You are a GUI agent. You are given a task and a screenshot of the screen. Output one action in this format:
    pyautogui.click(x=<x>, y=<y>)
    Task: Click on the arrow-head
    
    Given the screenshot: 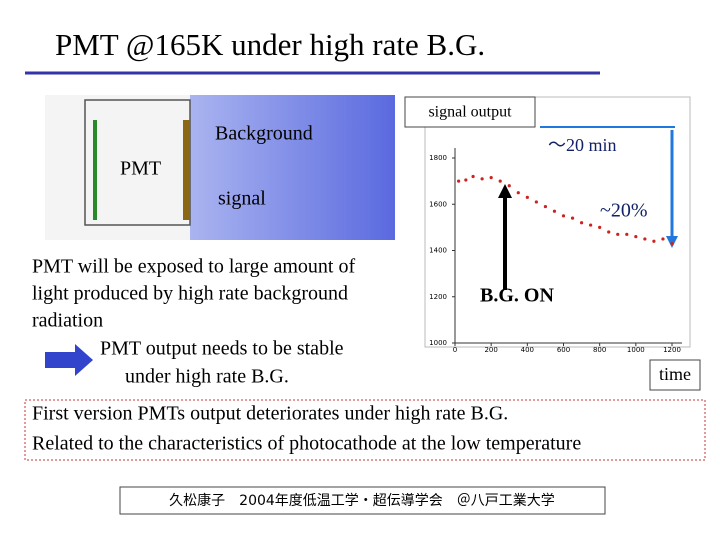 What is the action you would take?
    pyautogui.click(x=505, y=191)
    